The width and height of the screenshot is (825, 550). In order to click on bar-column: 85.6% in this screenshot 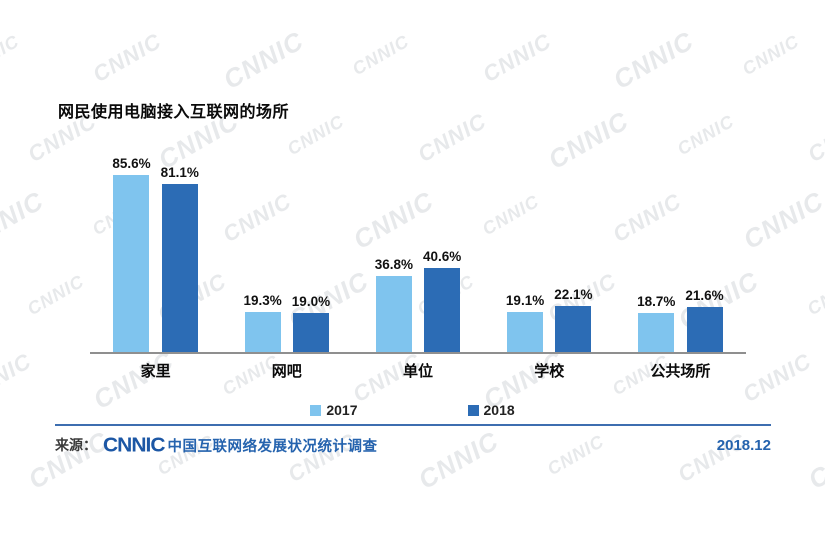, I will do `click(131, 254)`.